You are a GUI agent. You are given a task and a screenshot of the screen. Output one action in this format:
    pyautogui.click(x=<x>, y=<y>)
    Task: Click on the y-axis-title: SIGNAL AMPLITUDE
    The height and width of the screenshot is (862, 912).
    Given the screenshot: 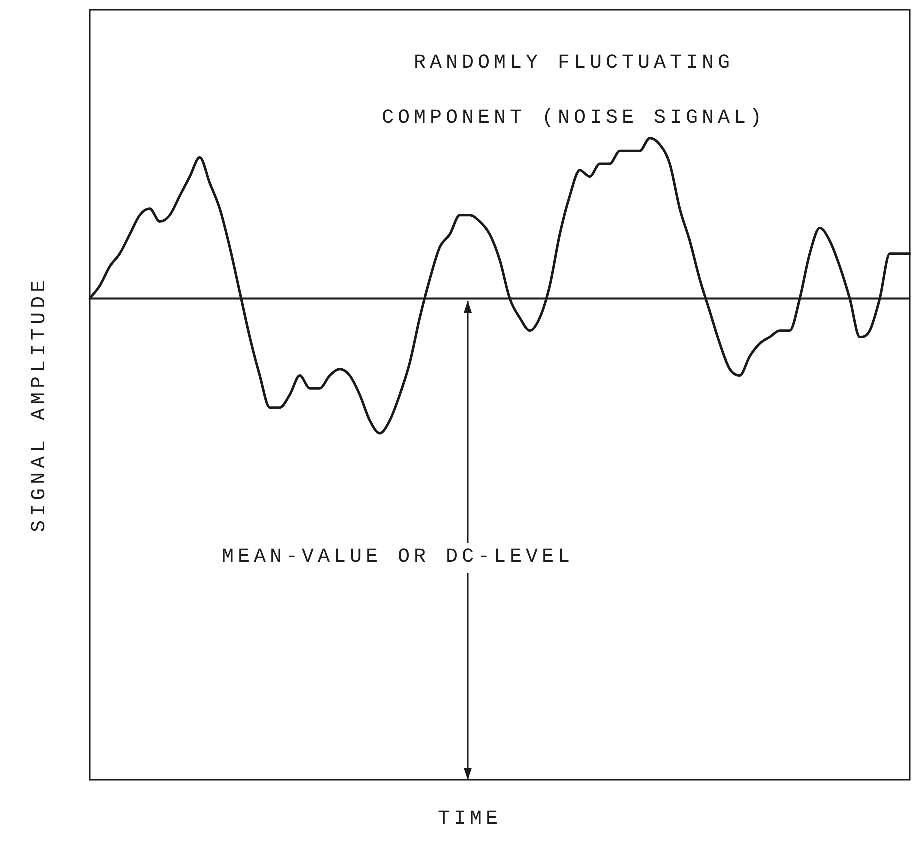 What is the action you would take?
    pyautogui.click(x=40, y=405)
    